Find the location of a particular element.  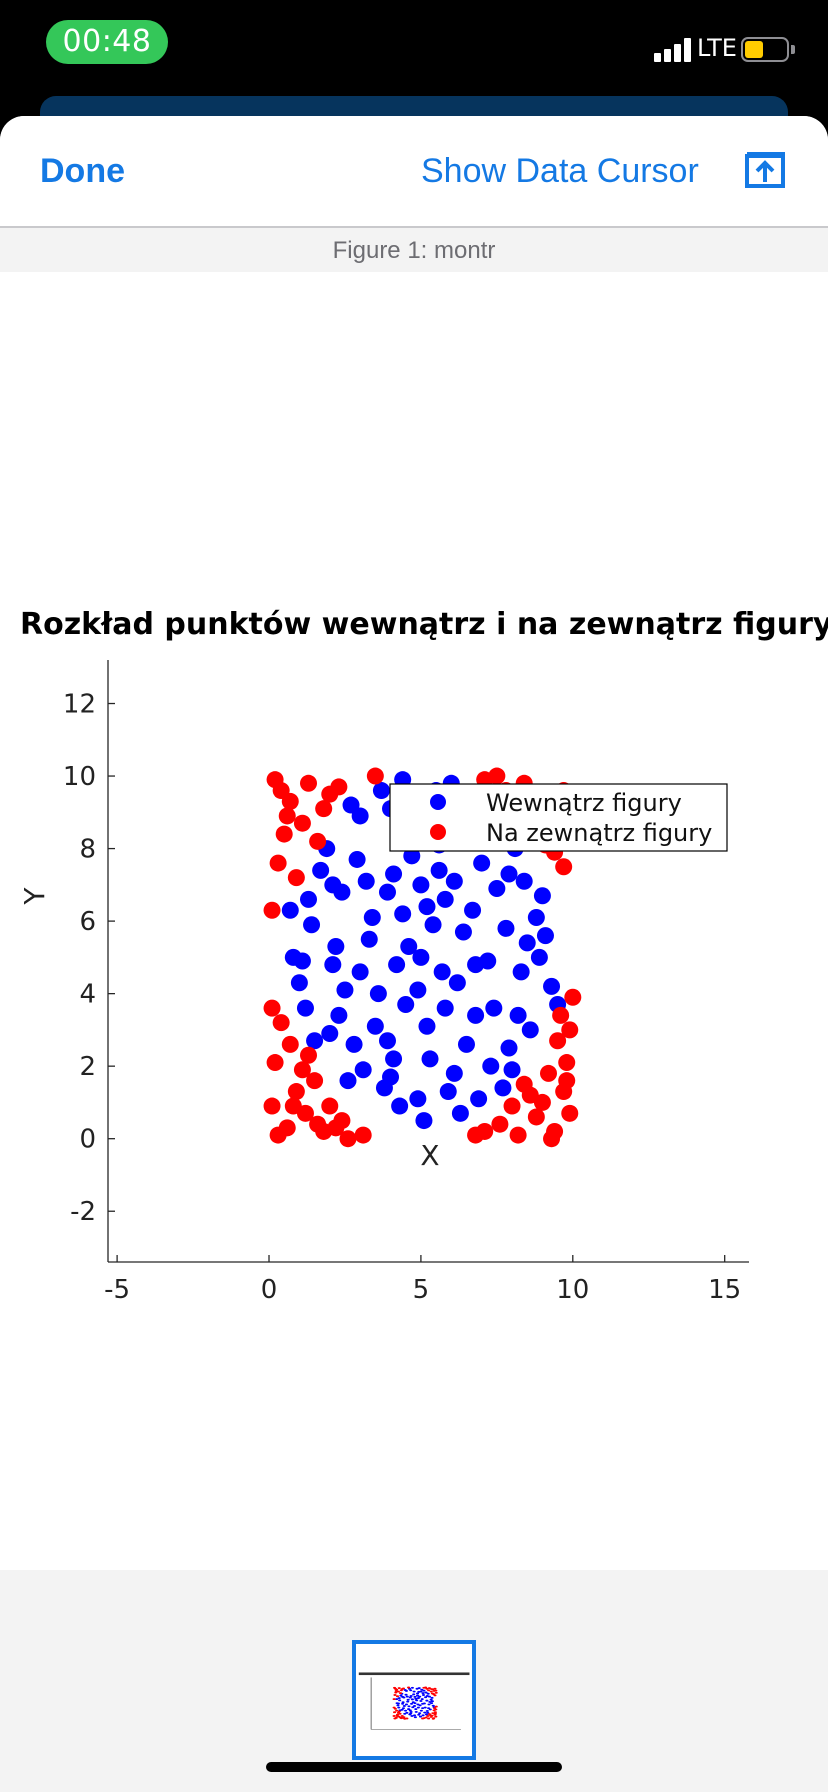

y-tick-label: -2 is located at coordinates (83, 1212).